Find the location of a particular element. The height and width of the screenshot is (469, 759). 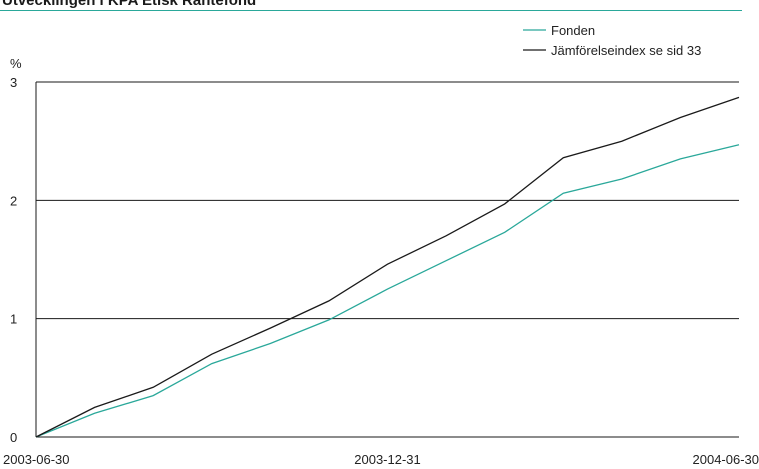

legend-label: Jämförelseindex se sid 33 is located at coordinates (626, 50).